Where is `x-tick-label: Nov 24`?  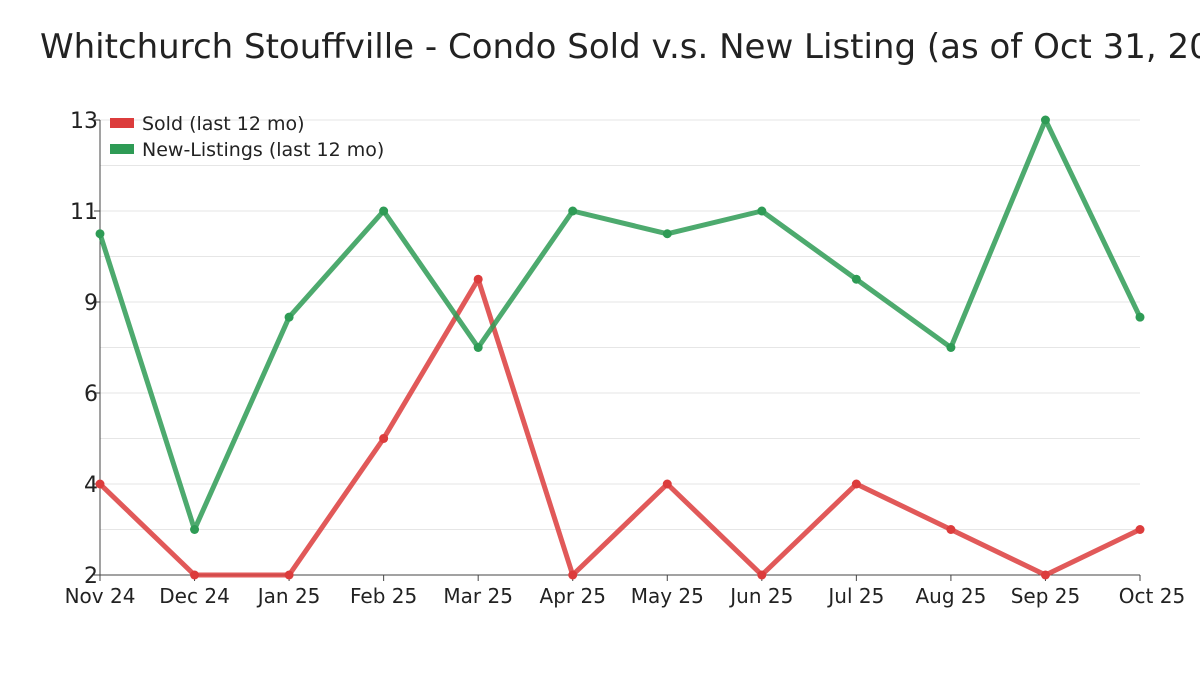 x-tick-label: Nov 24 is located at coordinates (100, 596).